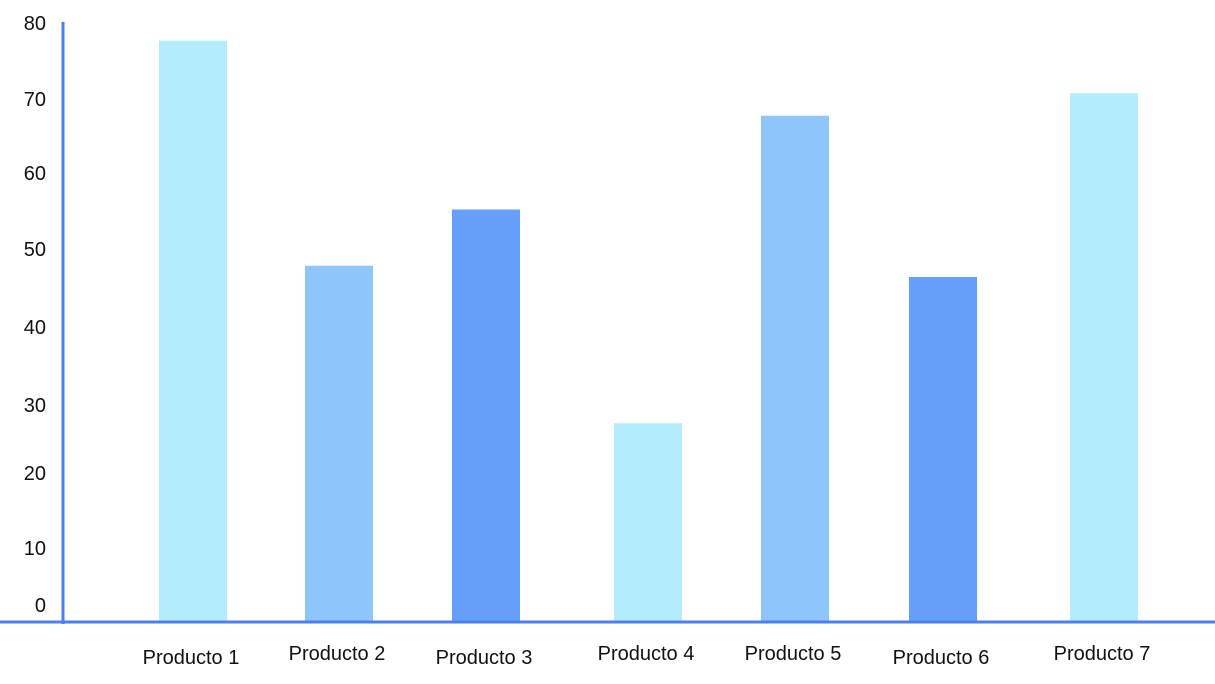  What do you see at coordinates (35, 315) in the screenshot?
I see `y-tick-labels: 0 10 20 30 40 50 60 70 80` at bounding box center [35, 315].